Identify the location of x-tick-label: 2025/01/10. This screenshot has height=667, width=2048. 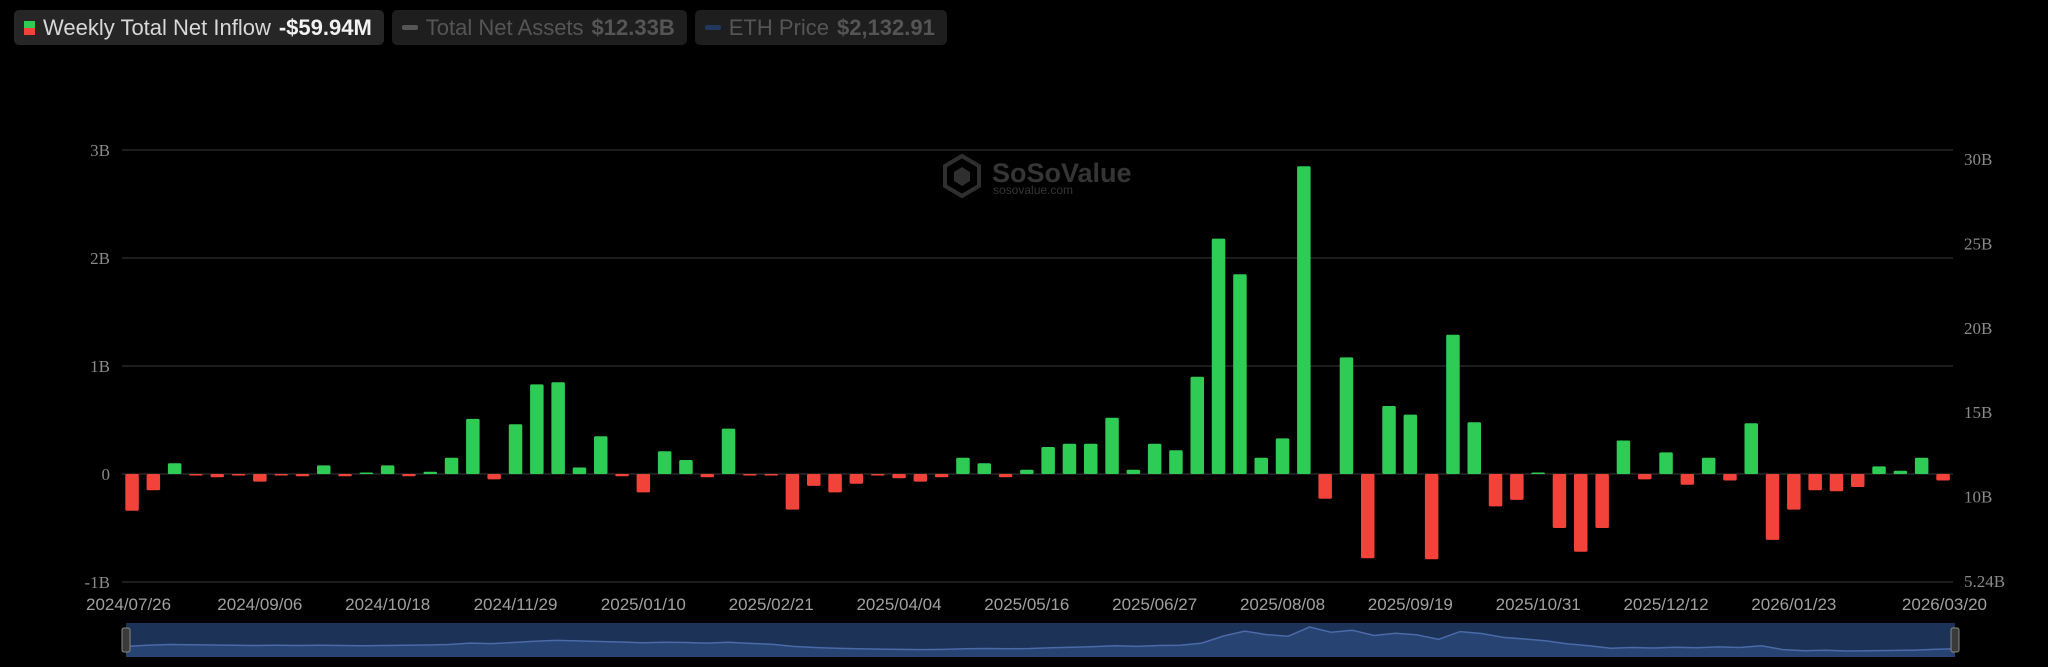
(643, 604).